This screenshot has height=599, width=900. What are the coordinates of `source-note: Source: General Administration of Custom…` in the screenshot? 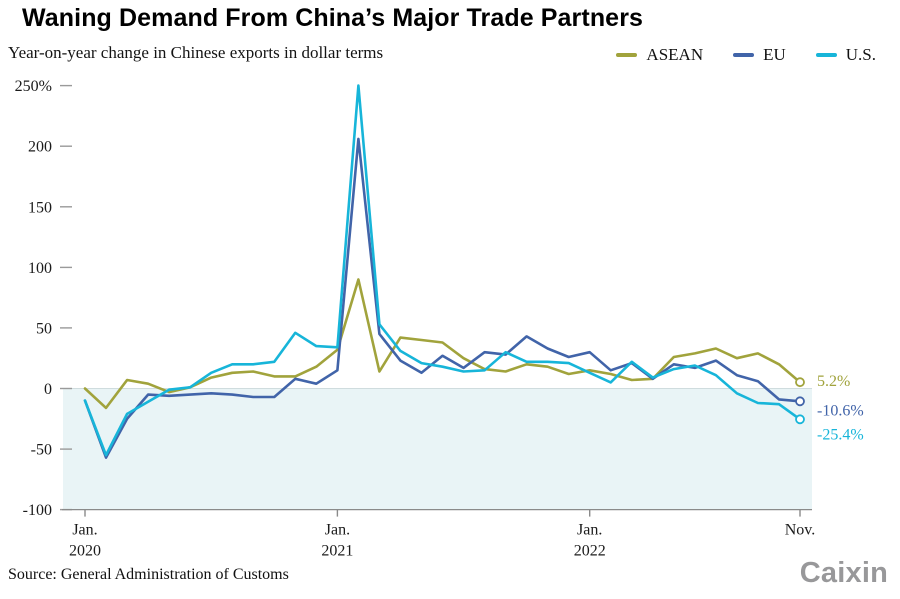 It's located at (148, 574).